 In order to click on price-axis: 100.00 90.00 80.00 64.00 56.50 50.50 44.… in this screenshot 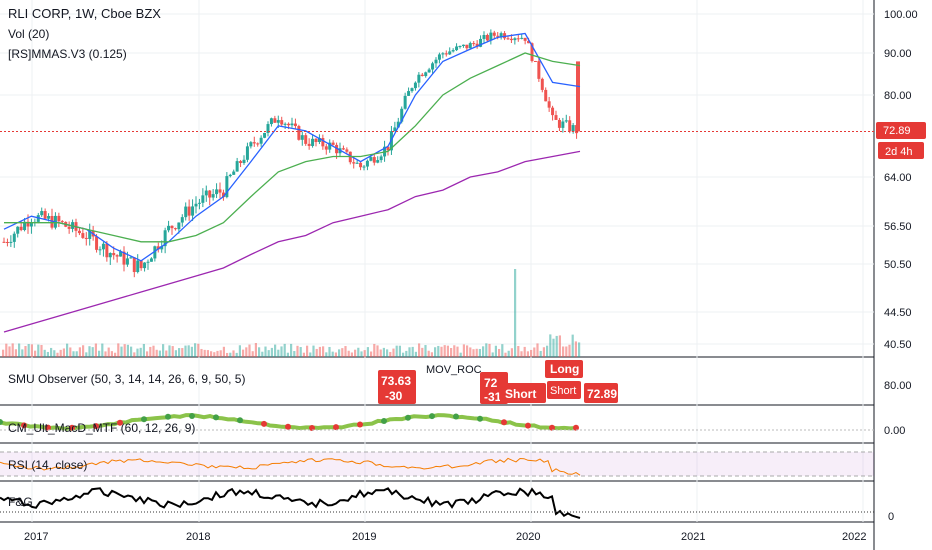, I will do `click(901, 180)`.